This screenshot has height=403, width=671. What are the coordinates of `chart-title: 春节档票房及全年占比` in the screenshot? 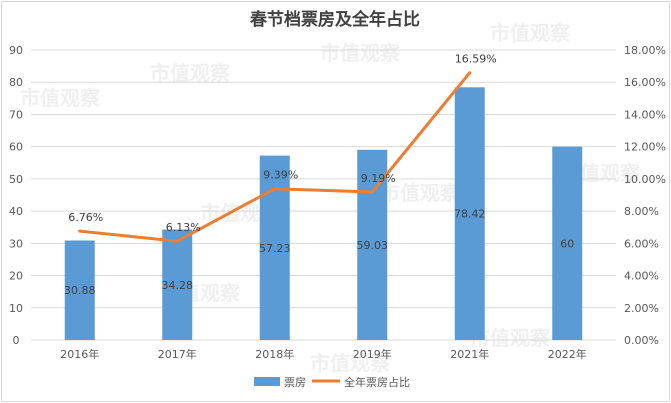 It's located at (335, 19).